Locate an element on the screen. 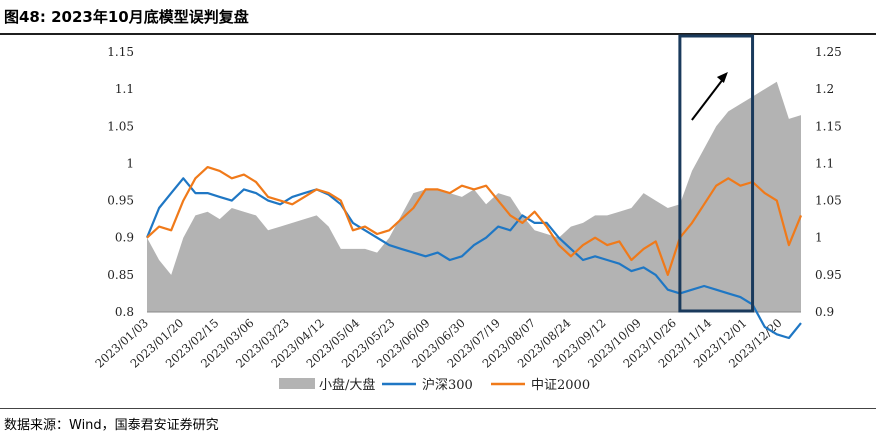  source-rule is located at coordinates (438, 408).